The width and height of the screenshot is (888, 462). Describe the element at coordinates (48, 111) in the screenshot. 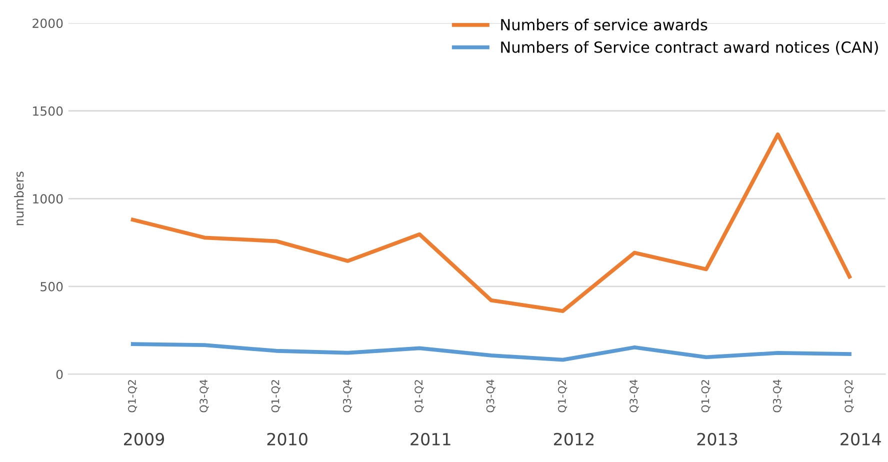

I see `y-tick-label: 1500` at that location.